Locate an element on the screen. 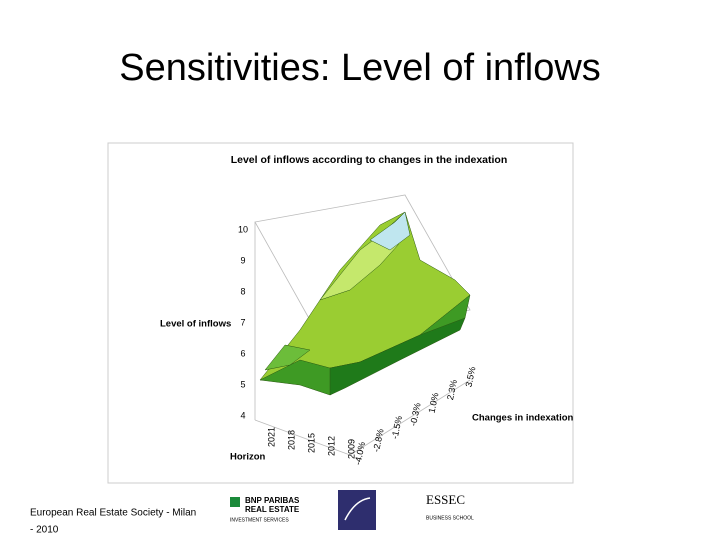 This screenshot has height=540, width=720. logo-icon is located at coordinates (235, 502).